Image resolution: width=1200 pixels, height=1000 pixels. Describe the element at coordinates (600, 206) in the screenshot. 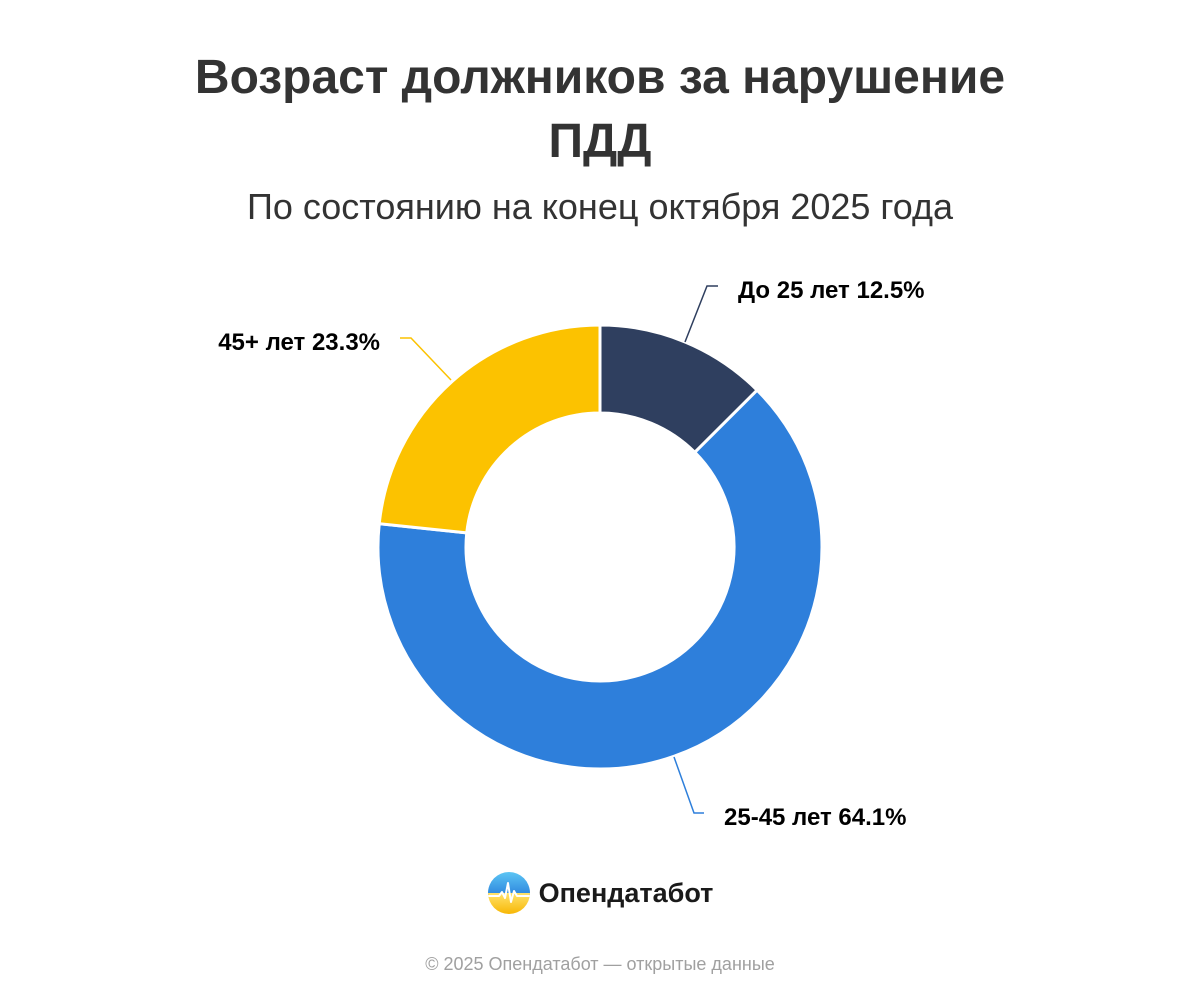

I see `chart-subtitle: По состоянию на конец октября 2025 года` at that location.